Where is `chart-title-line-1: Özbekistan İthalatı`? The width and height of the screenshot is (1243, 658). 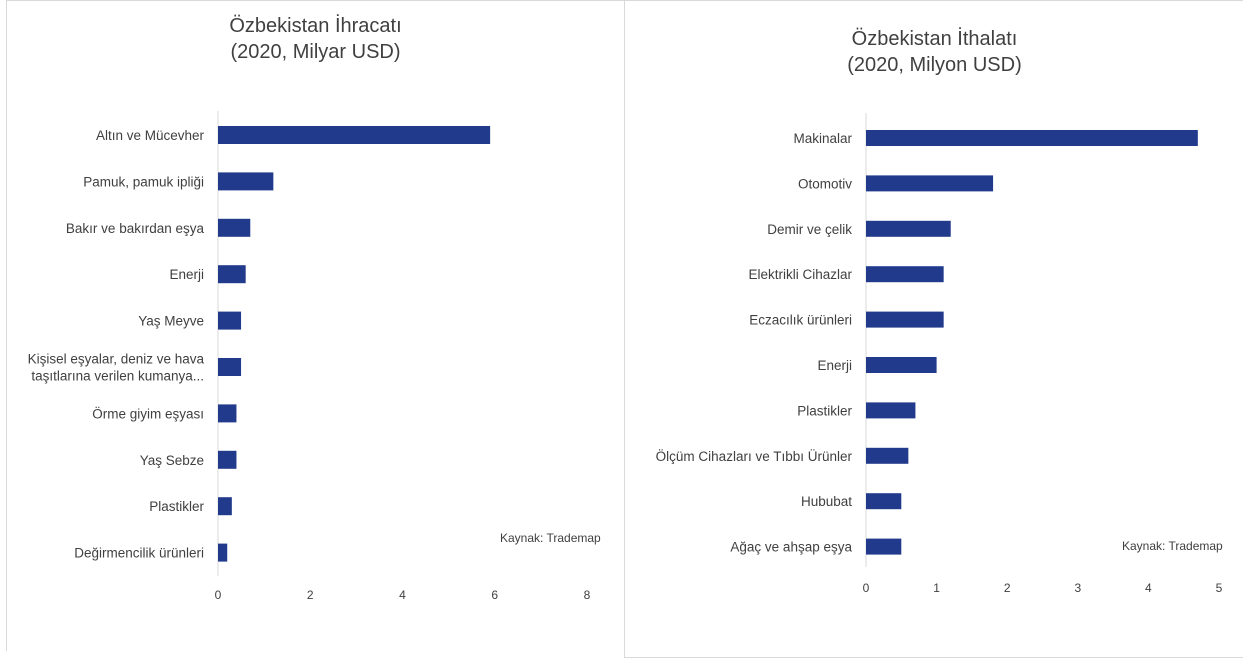 chart-title-line-1: Özbekistan İthalatı is located at coordinates (934, 39).